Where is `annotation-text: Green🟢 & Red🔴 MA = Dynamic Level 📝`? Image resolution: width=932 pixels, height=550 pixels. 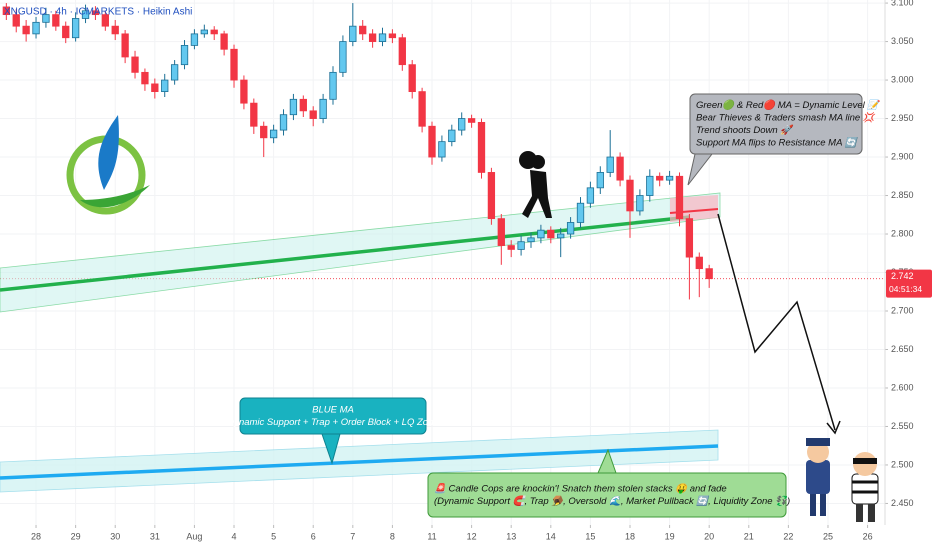
annotation-text: Green🟢 & Red🔴 MA = Dynamic Level 📝 is located at coordinates (788, 105).